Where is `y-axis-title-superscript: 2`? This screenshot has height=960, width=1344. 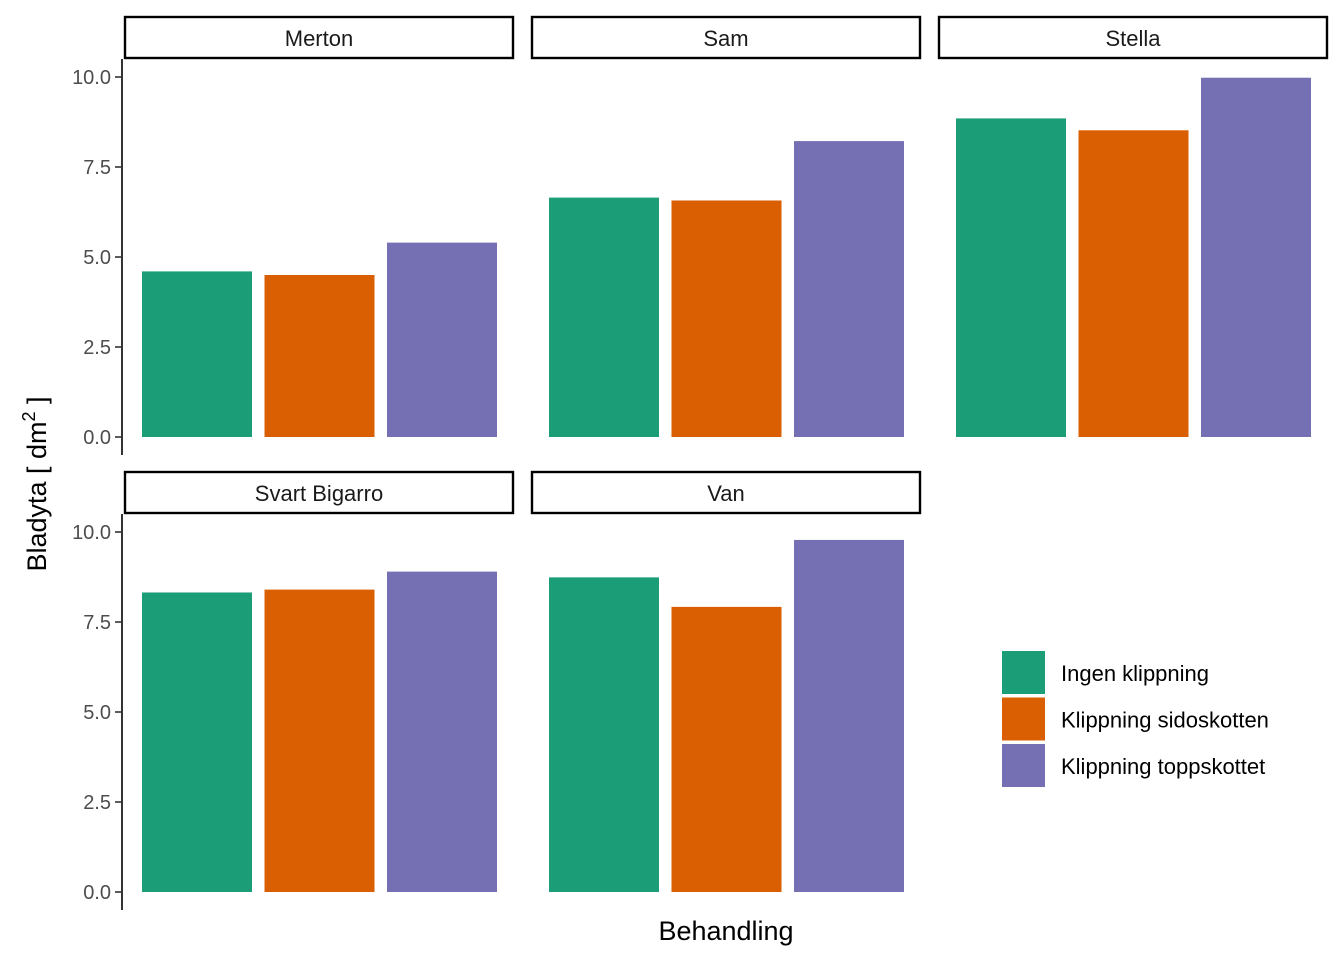
y-axis-title-superscript: 2 is located at coordinates (29, 416).